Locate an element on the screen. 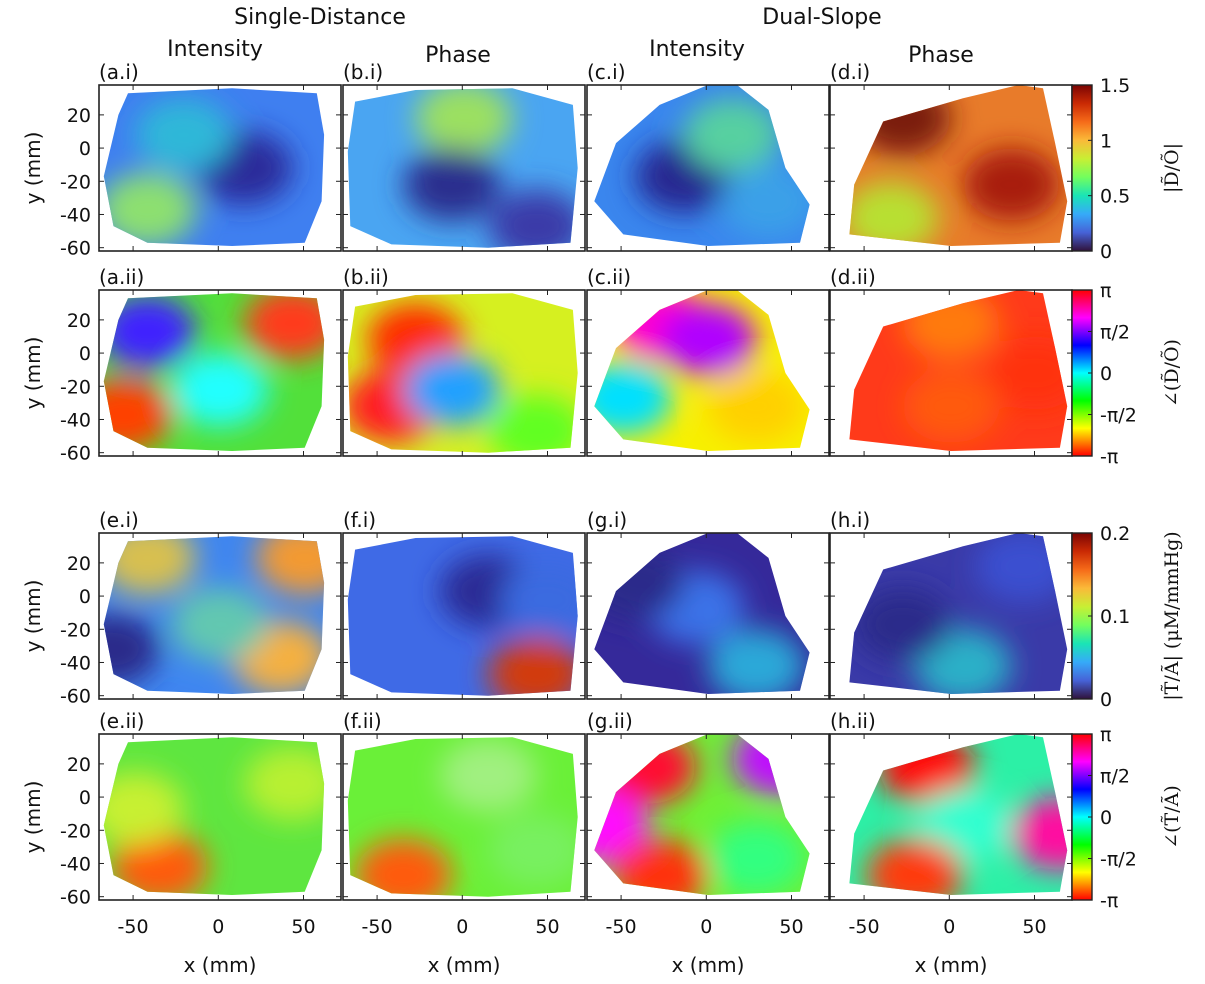  heatmap-b.i is located at coordinates (462, 168).